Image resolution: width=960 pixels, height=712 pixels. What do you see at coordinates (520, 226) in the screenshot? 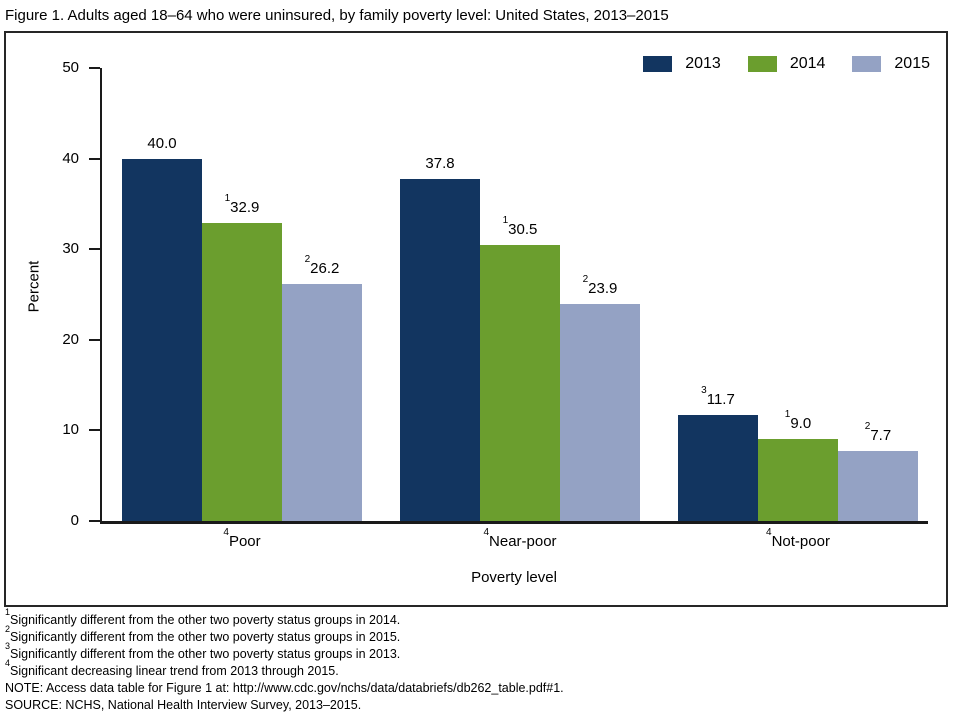
I see `bar-value-label: 130.5` at bounding box center [520, 226].